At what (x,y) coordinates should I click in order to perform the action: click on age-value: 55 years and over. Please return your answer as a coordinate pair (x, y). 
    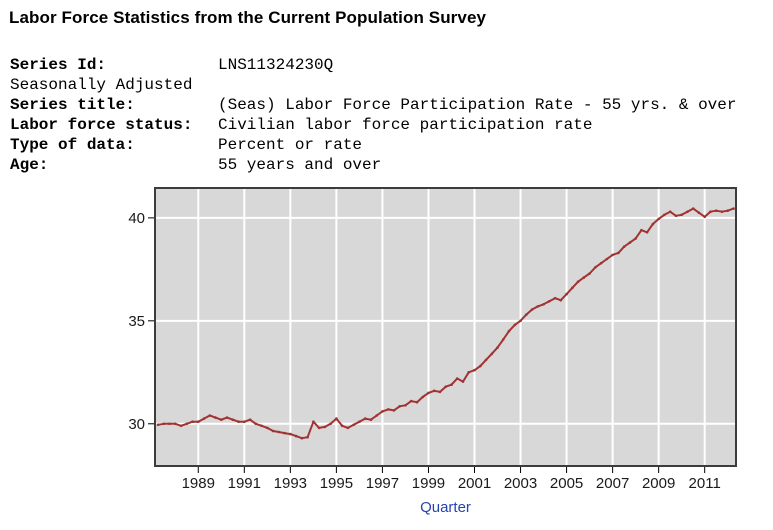
    Looking at the image, I should click on (300, 165).